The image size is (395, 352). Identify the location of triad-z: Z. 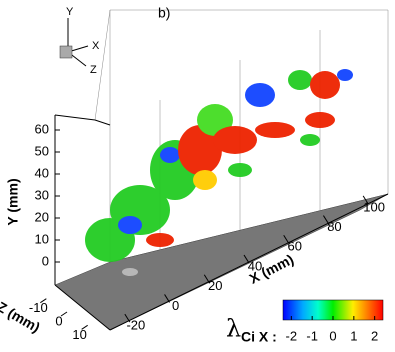
(93, 70).